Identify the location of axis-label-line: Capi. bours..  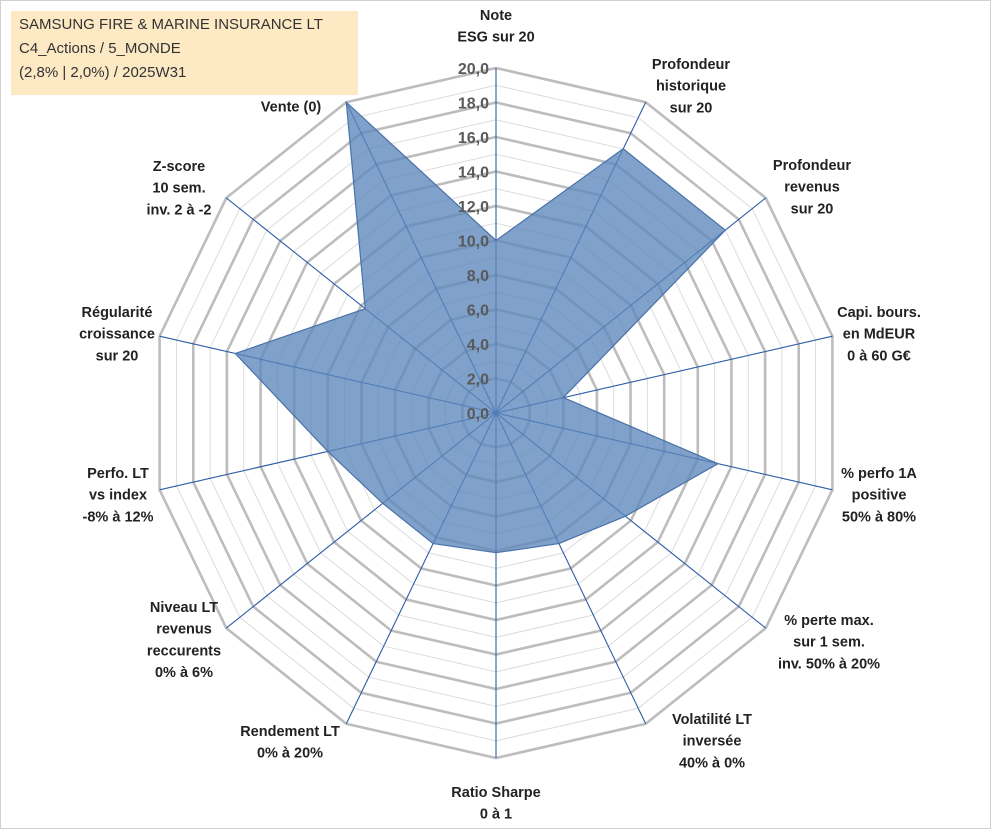
(879, 313).